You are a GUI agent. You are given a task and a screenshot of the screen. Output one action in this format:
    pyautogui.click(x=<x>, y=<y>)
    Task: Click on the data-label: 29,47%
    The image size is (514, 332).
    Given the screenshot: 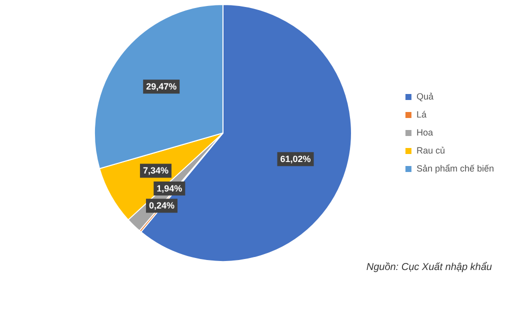 What is the action you would take?
    pyautogui.click(x=161, y=87)
    